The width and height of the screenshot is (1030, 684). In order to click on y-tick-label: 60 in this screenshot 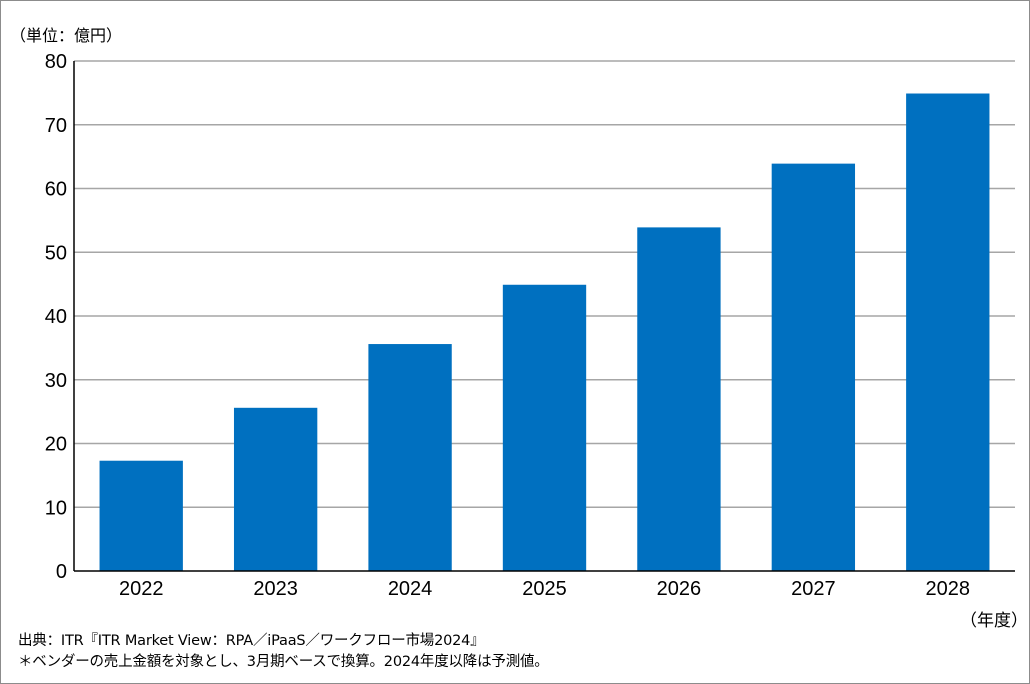, I will do `click(56, 190)`.